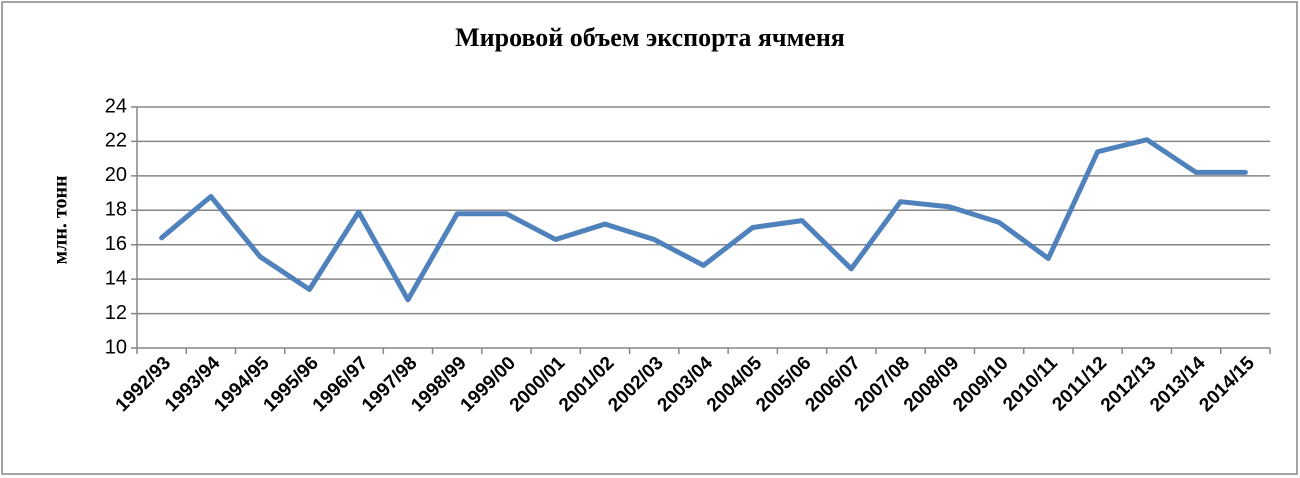 Image resolution: width=1300 pixels, height=478 pixels. What do you see at coordinates (116, 106) in the screenshot?
I see `y-tick-label: 24` at bounding box center [116, 106].